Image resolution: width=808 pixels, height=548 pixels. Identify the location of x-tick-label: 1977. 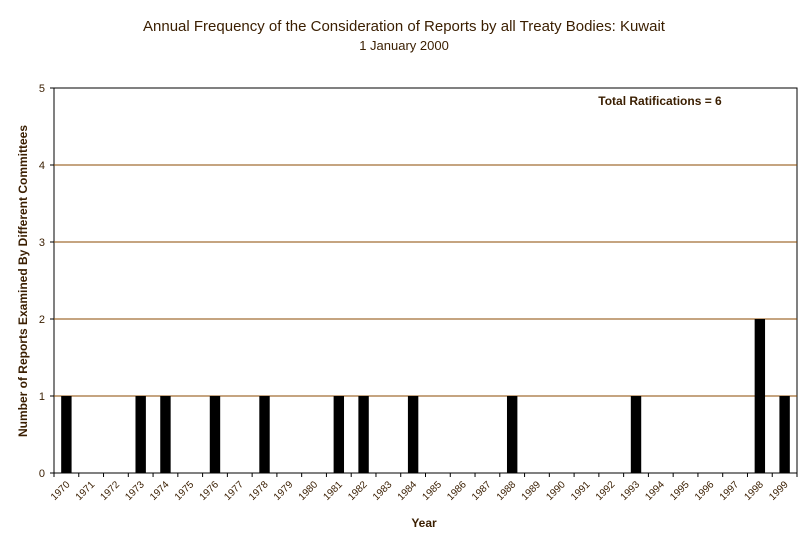
(234, 491).